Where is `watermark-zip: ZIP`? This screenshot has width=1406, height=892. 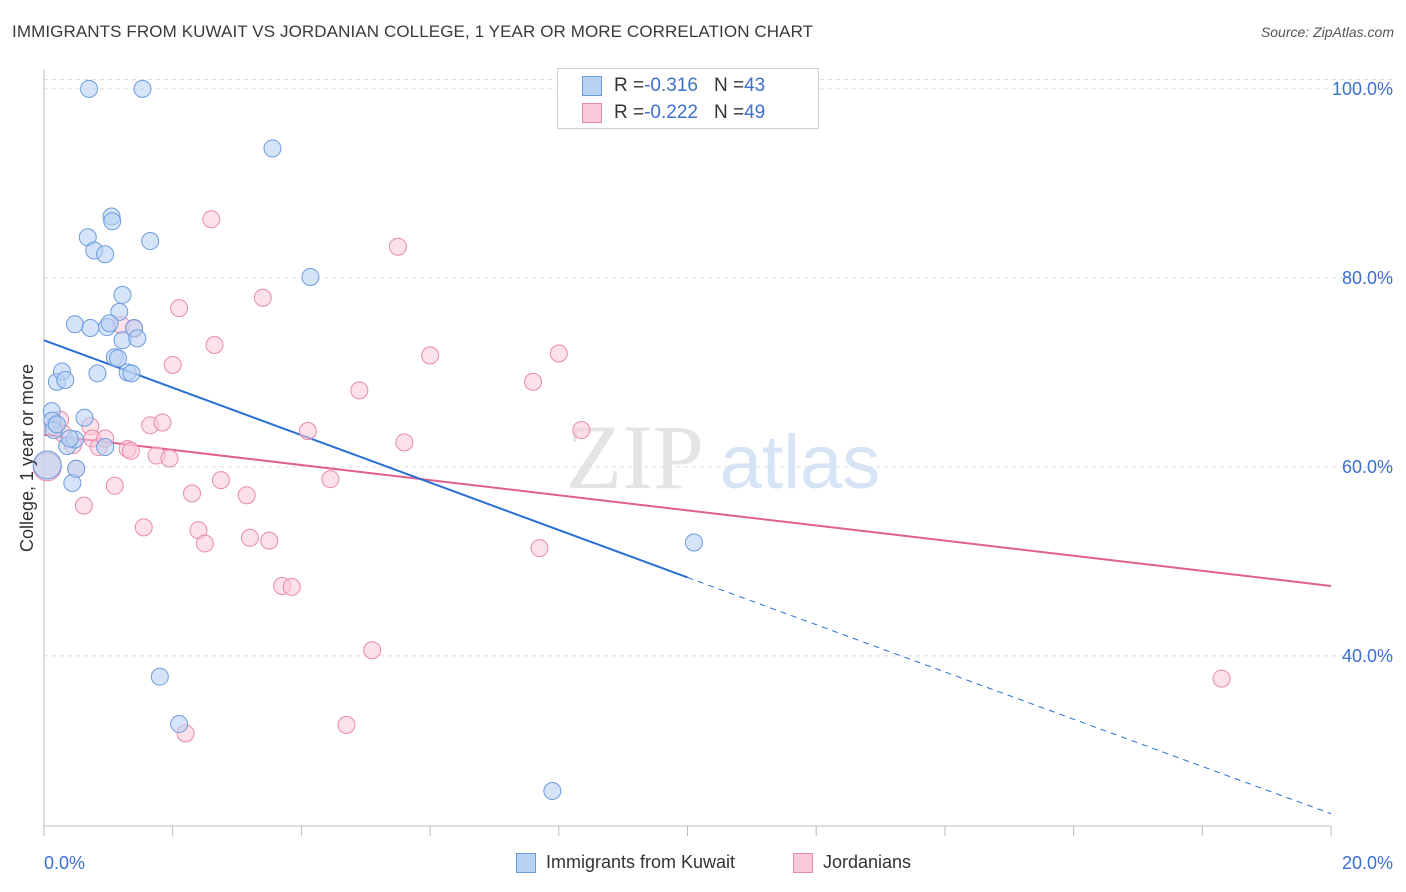 watermark-zip: ZIP is located at coordinates (635, 457).